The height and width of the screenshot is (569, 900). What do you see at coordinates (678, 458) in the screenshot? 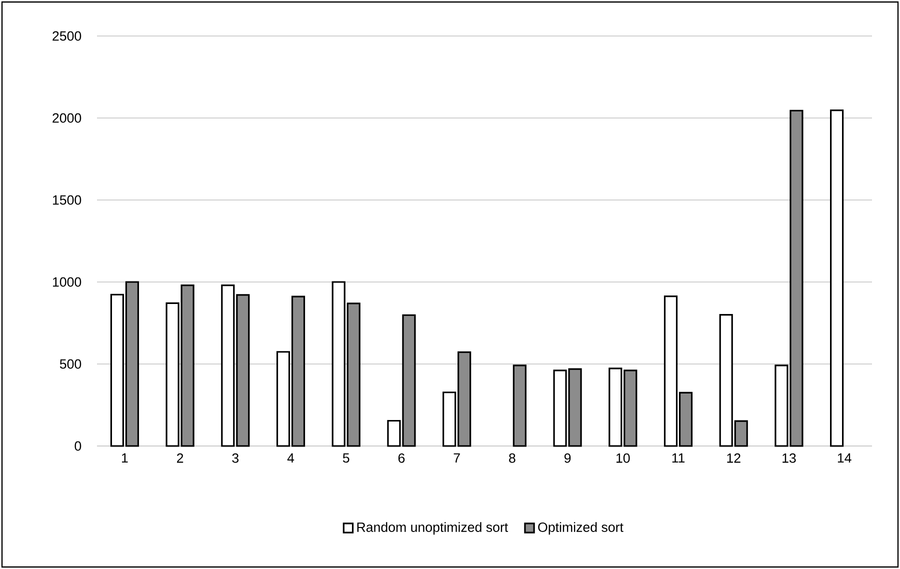
I see `x-tick-label: 11` at bounding box center [678, 458].